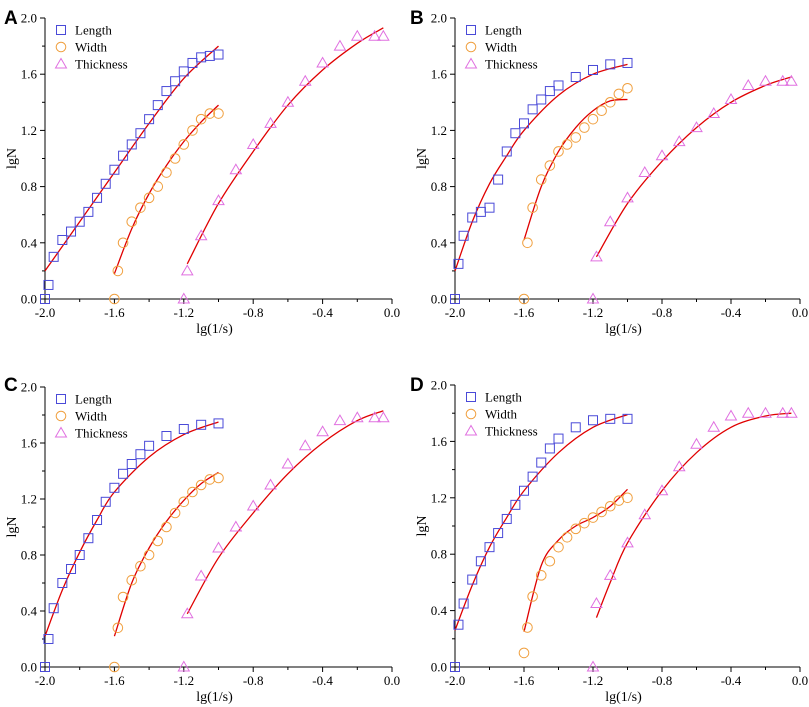 The height and width of the screenshot is (707, 809). What do you see at coordinates (439, 610) in the screenshot?
I see `y-tick-label: 0.4` at bounding box center [439, 610].